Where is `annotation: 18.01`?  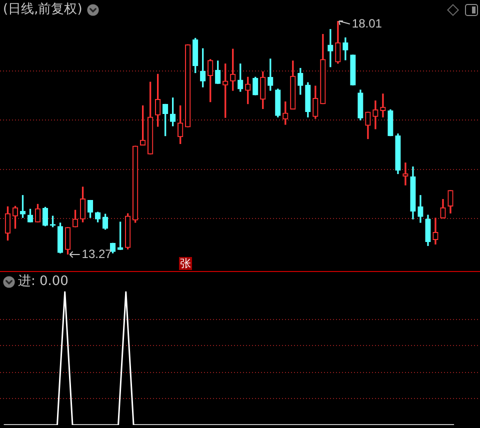
annotation: 18.01 is located at coordinates (367, 23).